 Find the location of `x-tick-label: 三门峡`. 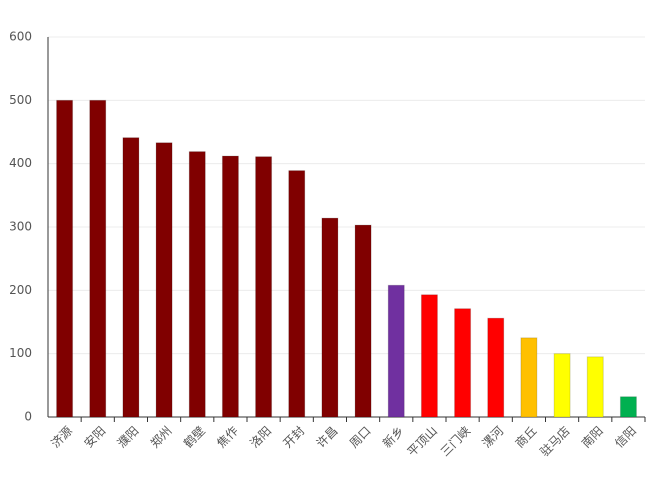

x-tick-label: 三门峡 is located at coordinates (455, 441).